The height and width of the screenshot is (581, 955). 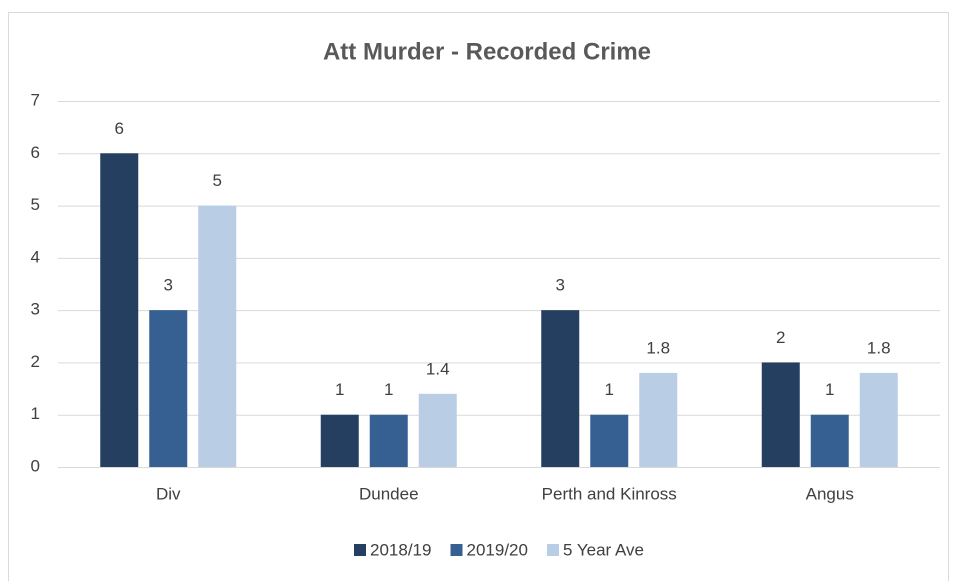 I want to click on y-tick-label: 1, so click(x=35, y=413).